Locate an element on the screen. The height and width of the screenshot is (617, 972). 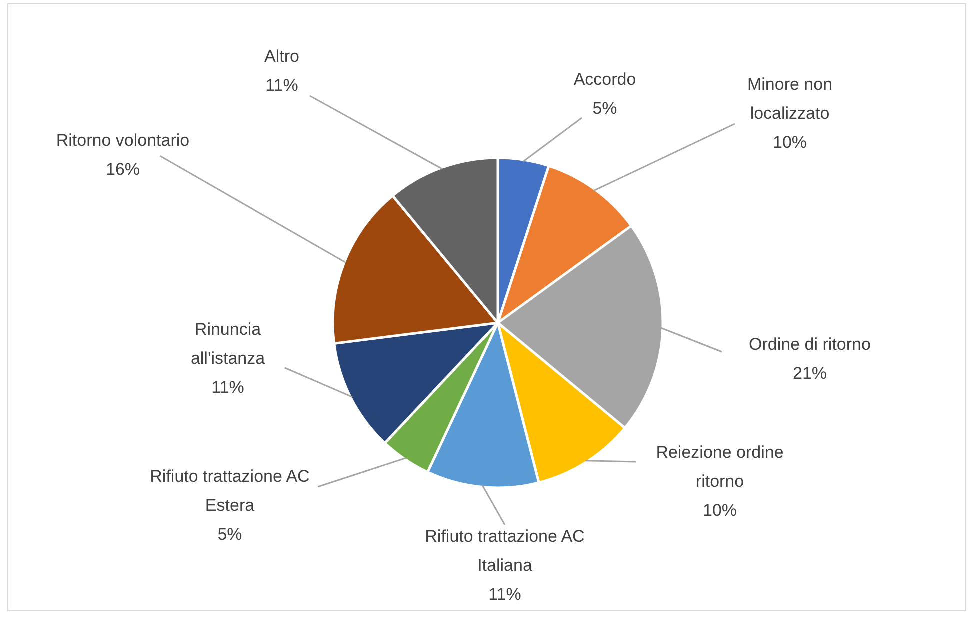
slice-label: Altro is located at coordinates (282, 56).